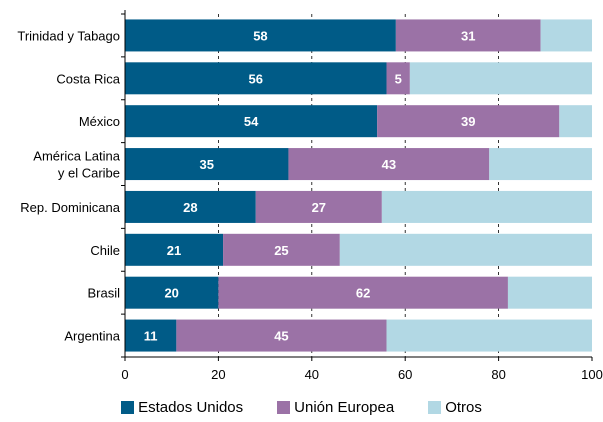 Image resolution: width=603 pixels, height=422 pixels. I want to click on data-label: 11, so click(151, 336).